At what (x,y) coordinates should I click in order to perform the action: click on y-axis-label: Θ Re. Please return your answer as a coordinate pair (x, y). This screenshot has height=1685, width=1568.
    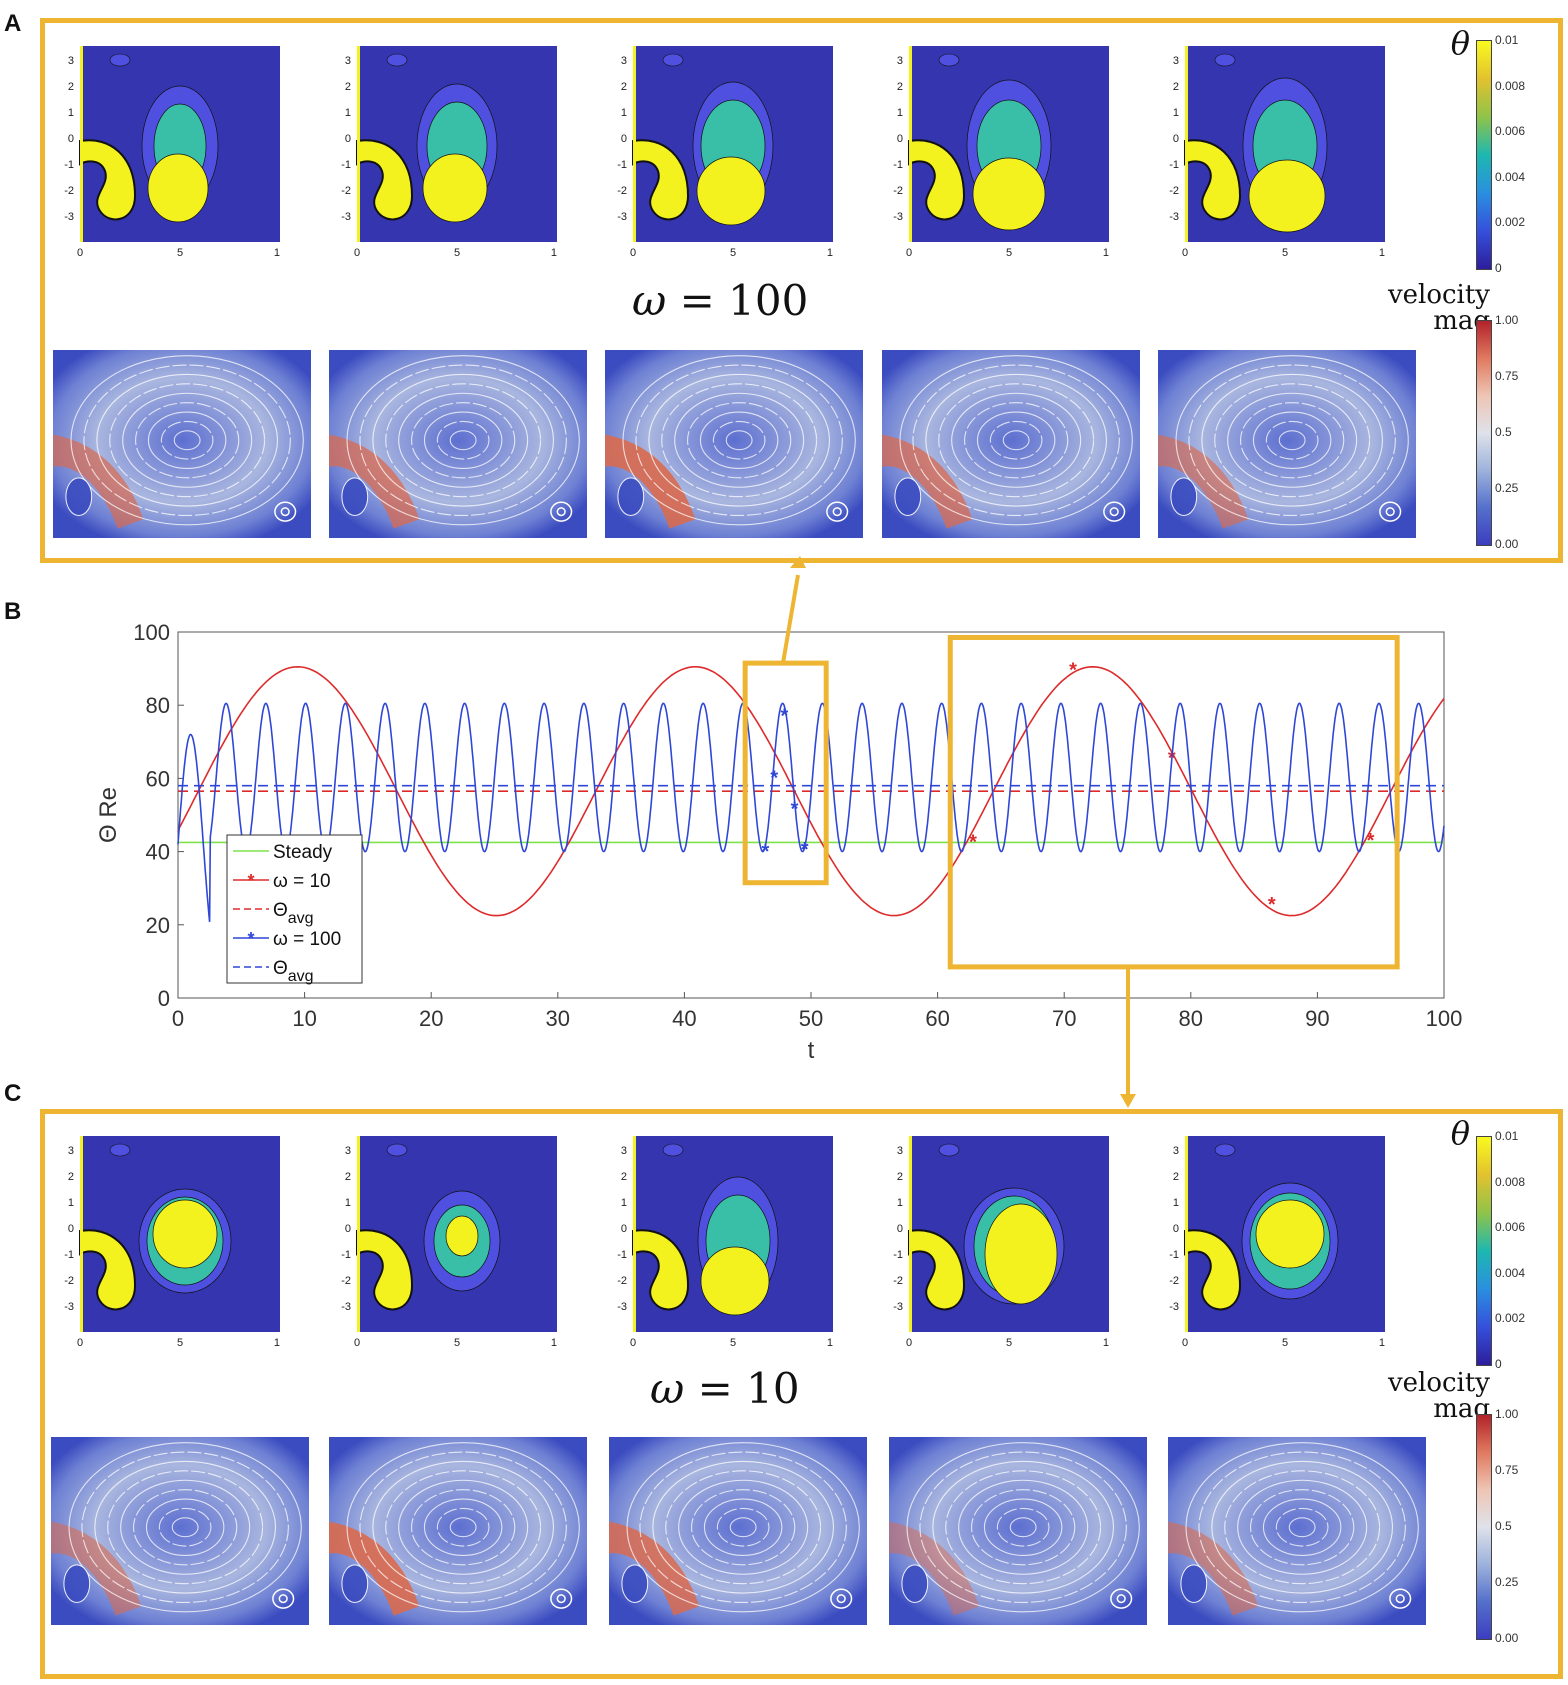
    Looking at the image, I should click on (108, 815).